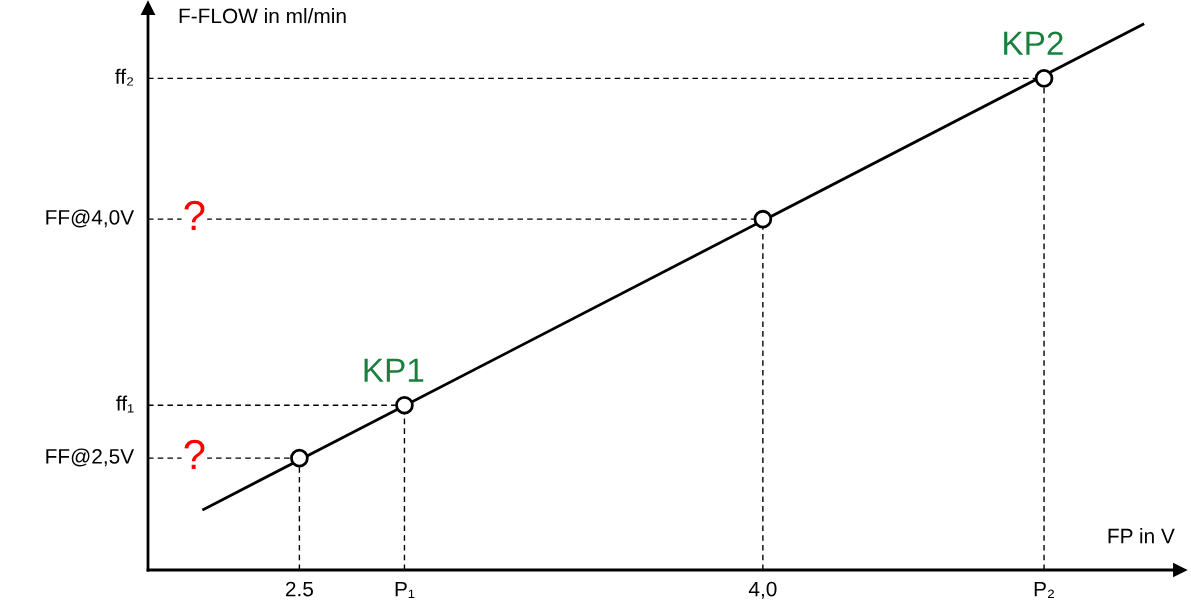 The image size is (1191, 616). I want to click on ref-line-label: FF@4,0V, so click(90, 218).